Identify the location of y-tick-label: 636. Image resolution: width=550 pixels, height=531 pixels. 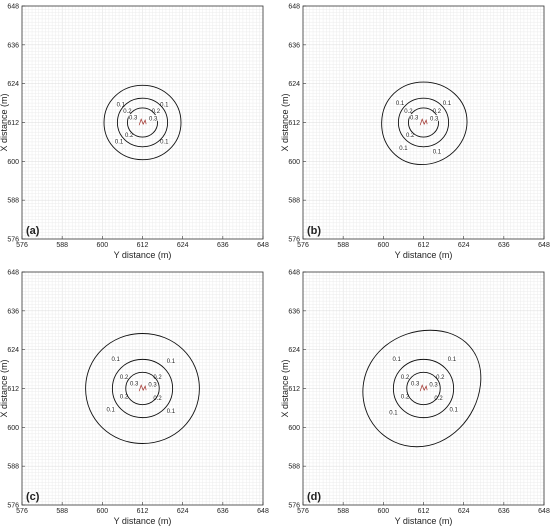
(294, 45).